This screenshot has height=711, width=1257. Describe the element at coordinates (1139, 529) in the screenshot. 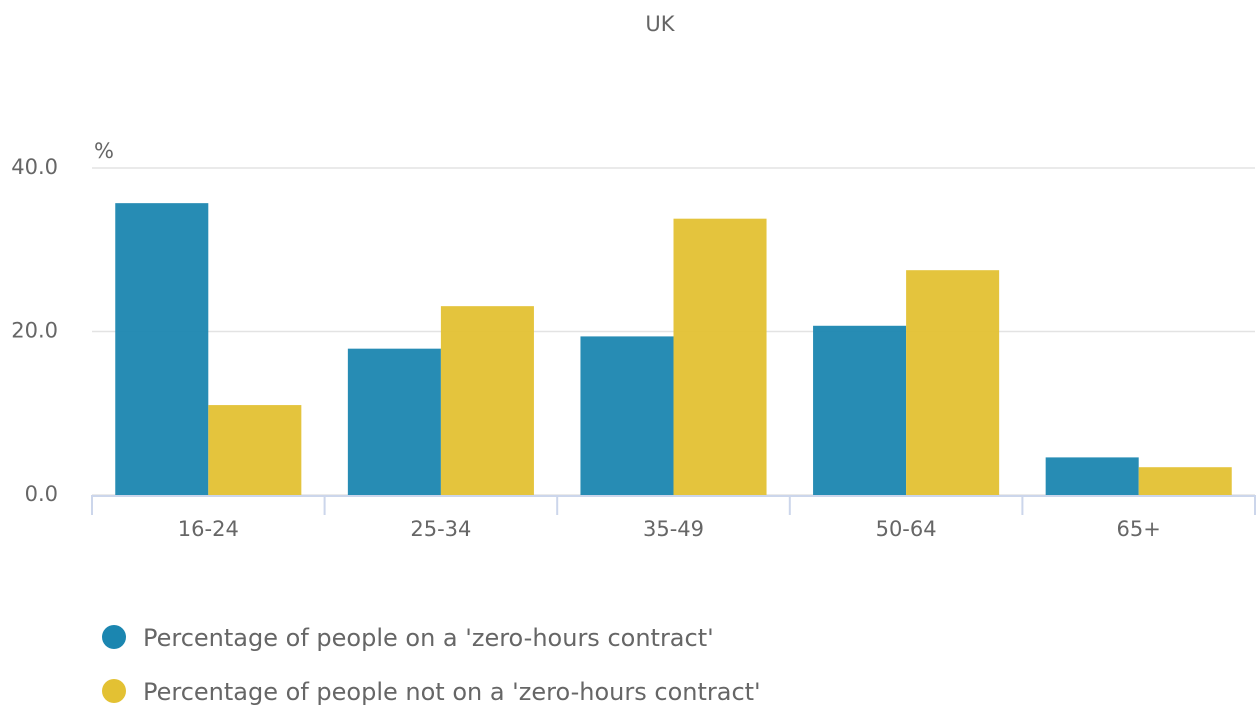

I see `x-tick-label: 65+` at that location.